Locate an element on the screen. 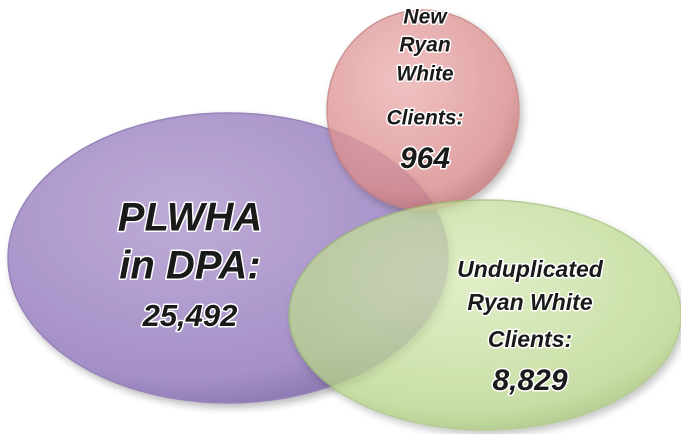 Image resolution: width=681 pixels, height=434 pixels. circle-label: PLWHA is located at coordinates (190, 218).